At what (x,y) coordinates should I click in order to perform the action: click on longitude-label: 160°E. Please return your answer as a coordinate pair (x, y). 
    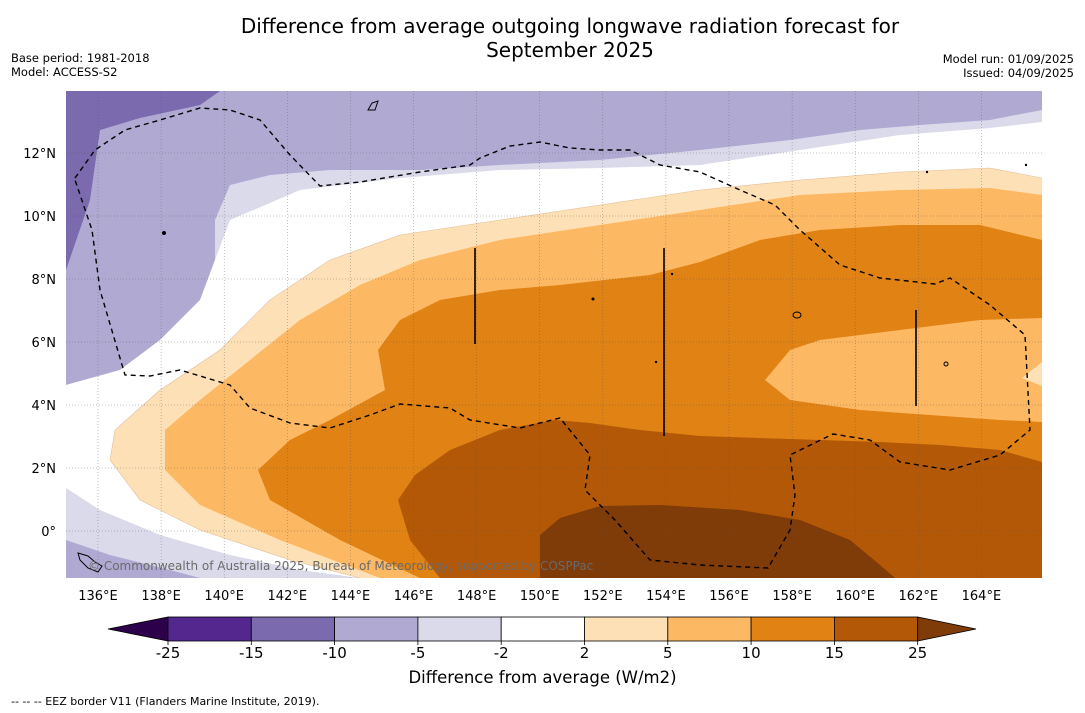
    Looking at the image, I should click on (855, 596).